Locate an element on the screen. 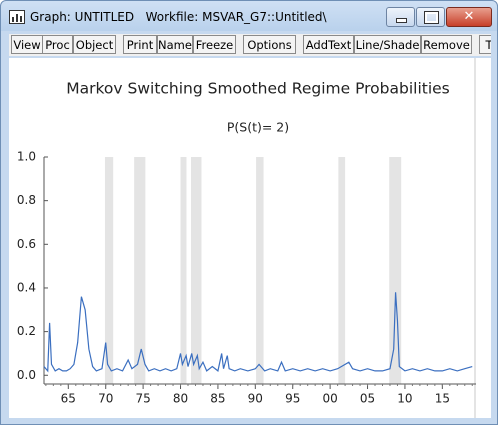 The width and height of the screenshot is (498, 425). toolbar-button: Options is located at coordinates (269, 44).